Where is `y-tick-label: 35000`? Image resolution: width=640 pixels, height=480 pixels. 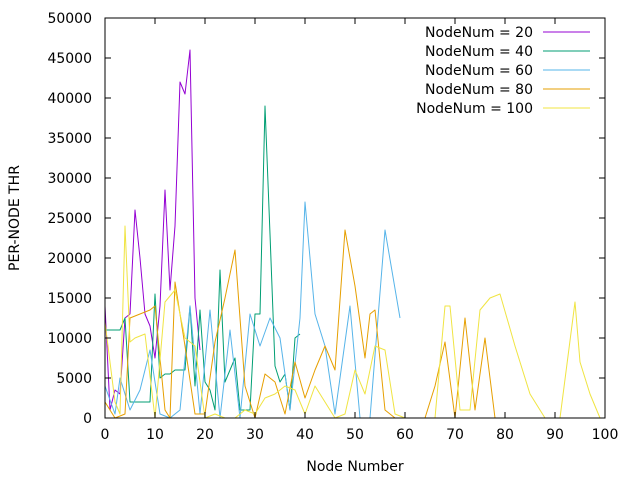 y-tick-label: 35000 is located at coordinates (69, 139).